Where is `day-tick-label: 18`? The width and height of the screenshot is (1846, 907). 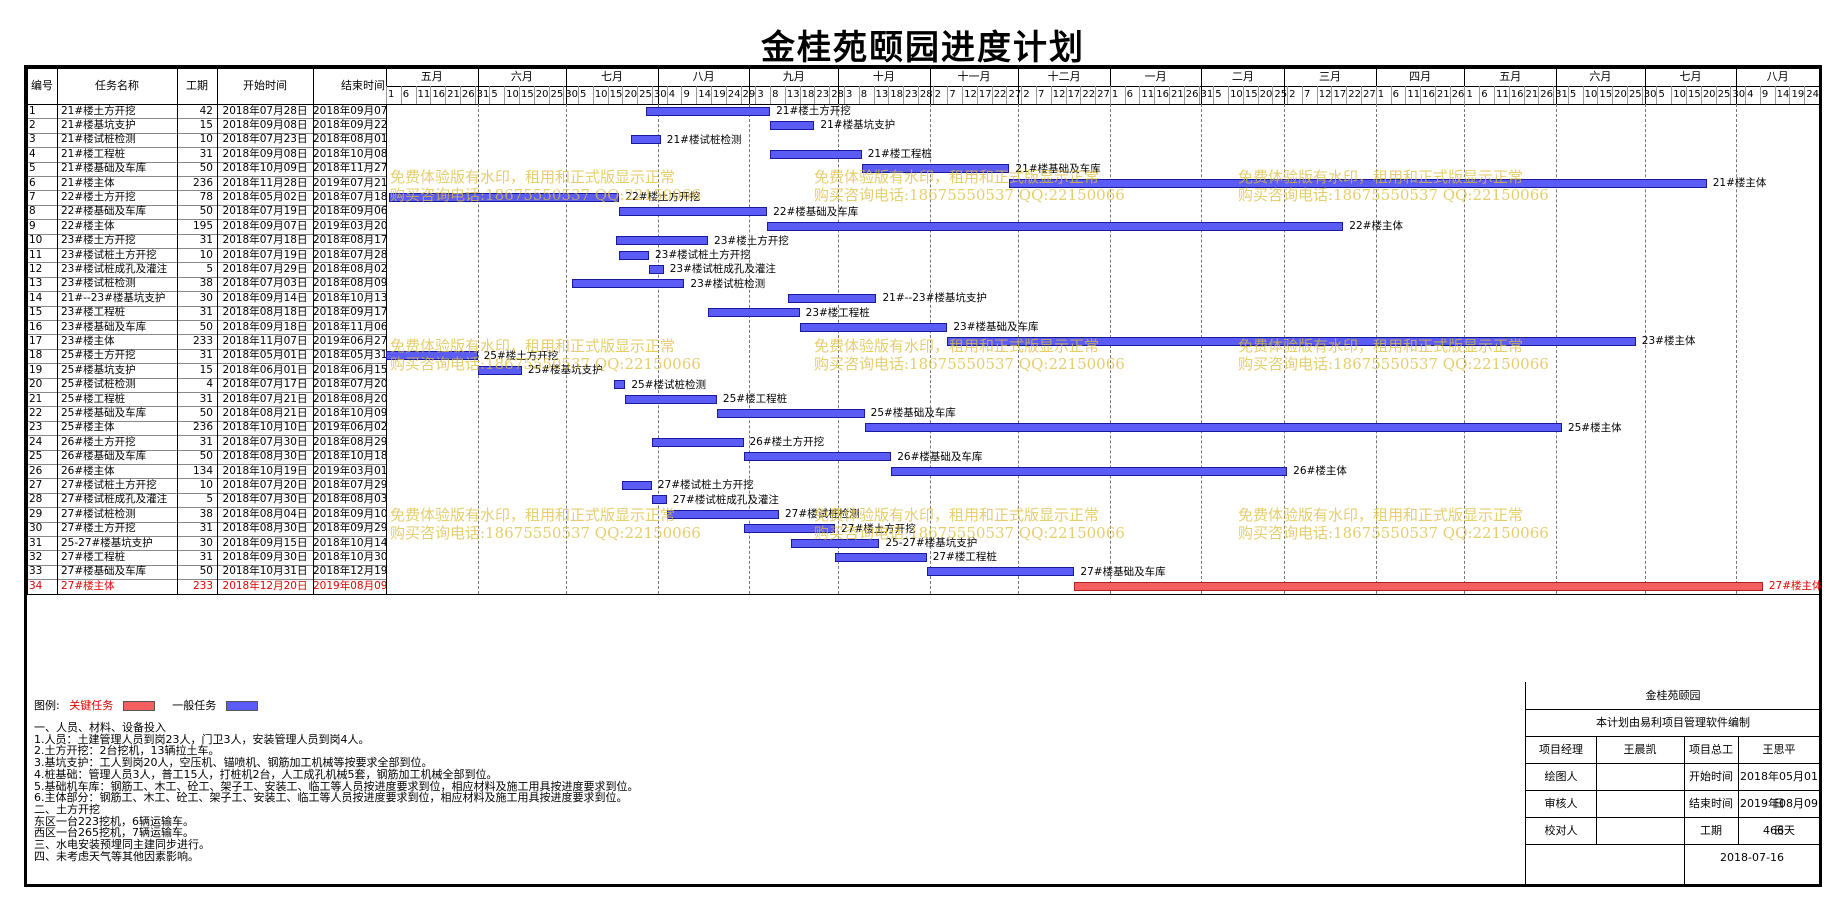 day-tick-label: 18 is located at coordinates (897, 94).